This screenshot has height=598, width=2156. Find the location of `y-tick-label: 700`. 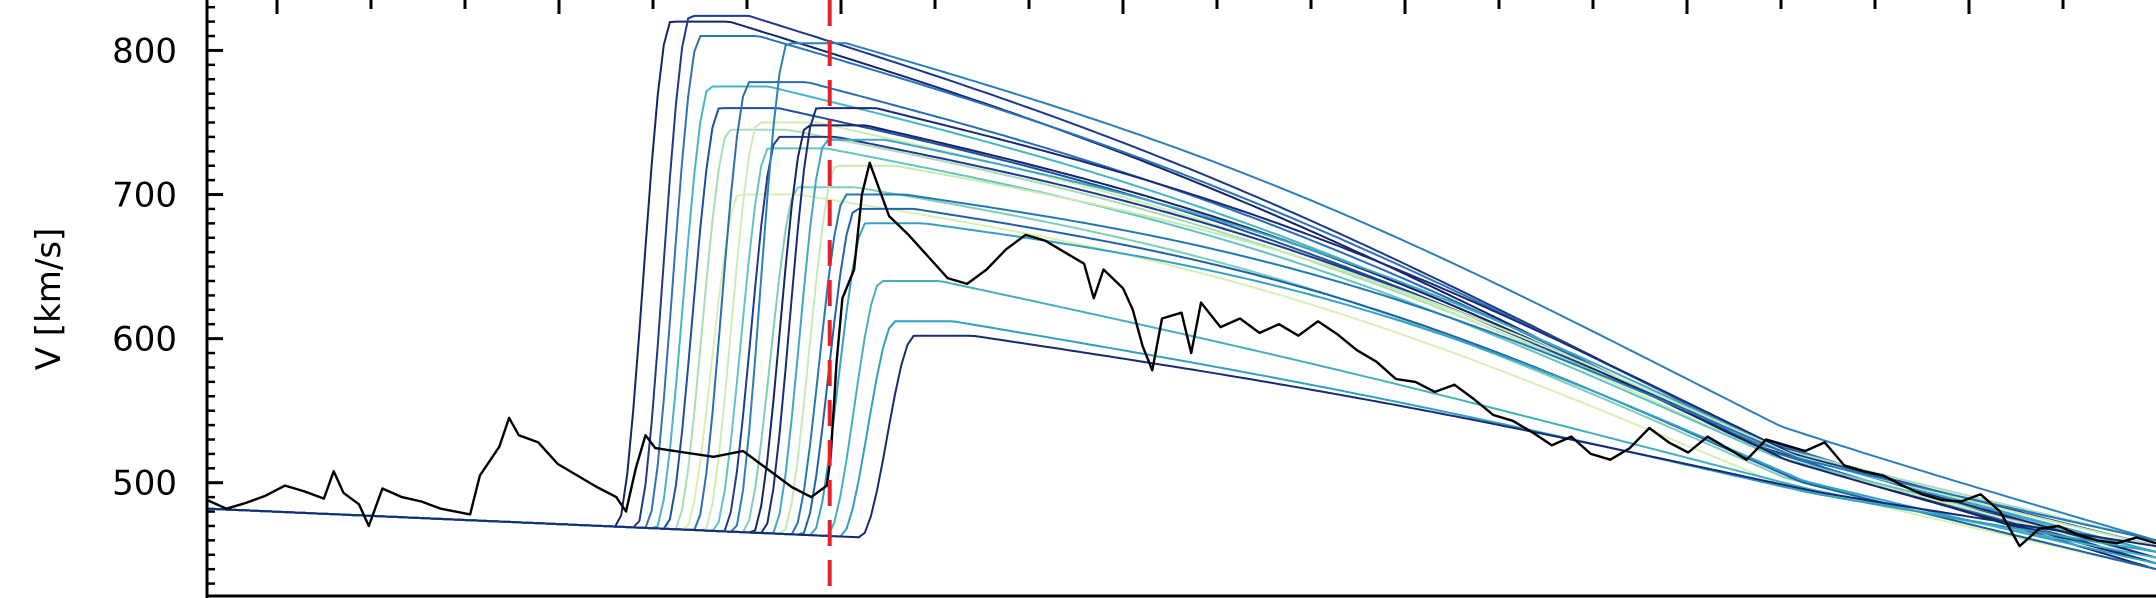

y-tick-label: 700 is located at coordinates (144, 196).